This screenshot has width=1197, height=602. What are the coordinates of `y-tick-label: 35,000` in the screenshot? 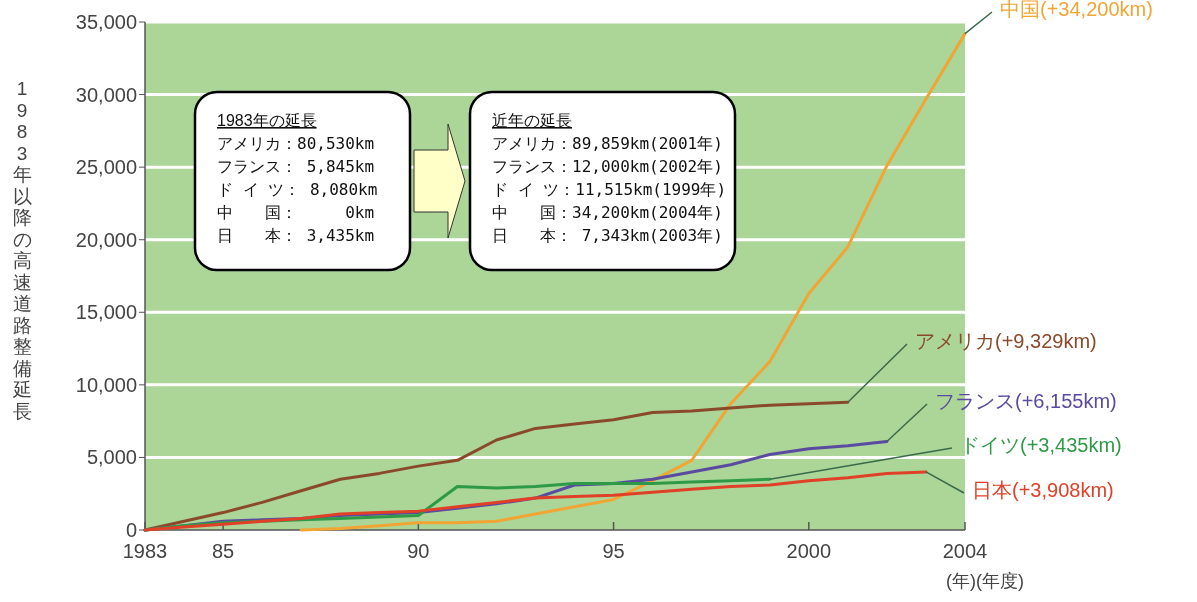 It's located at (106, 22).